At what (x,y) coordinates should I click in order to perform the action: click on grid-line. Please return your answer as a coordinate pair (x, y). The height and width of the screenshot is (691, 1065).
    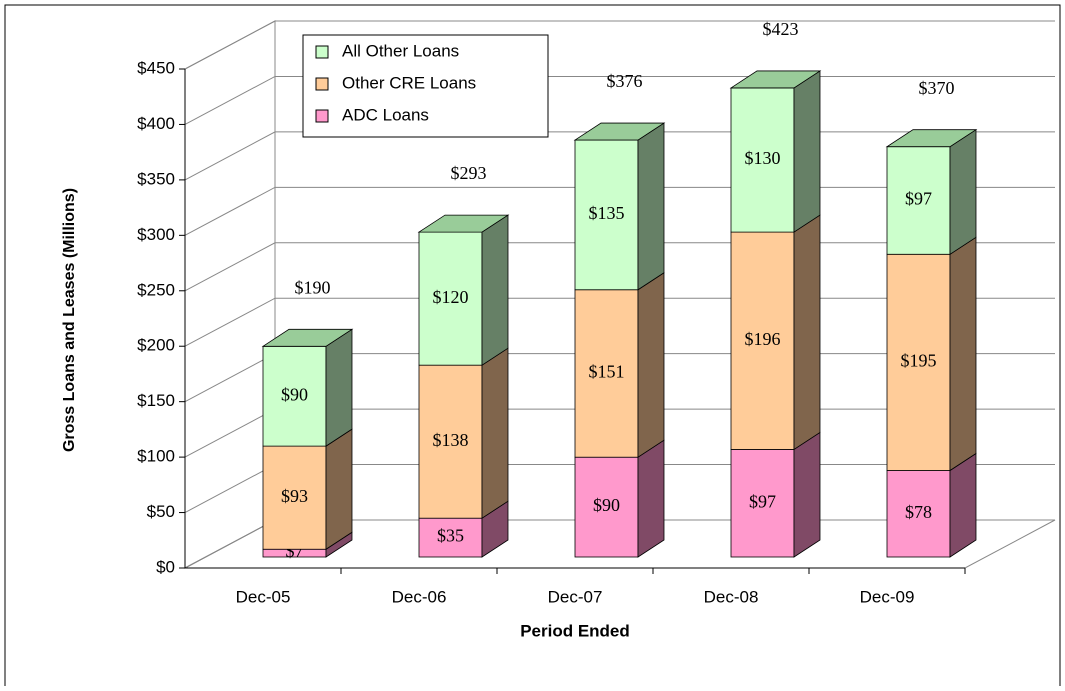
    Looking at the image, I should click on (619, 45).